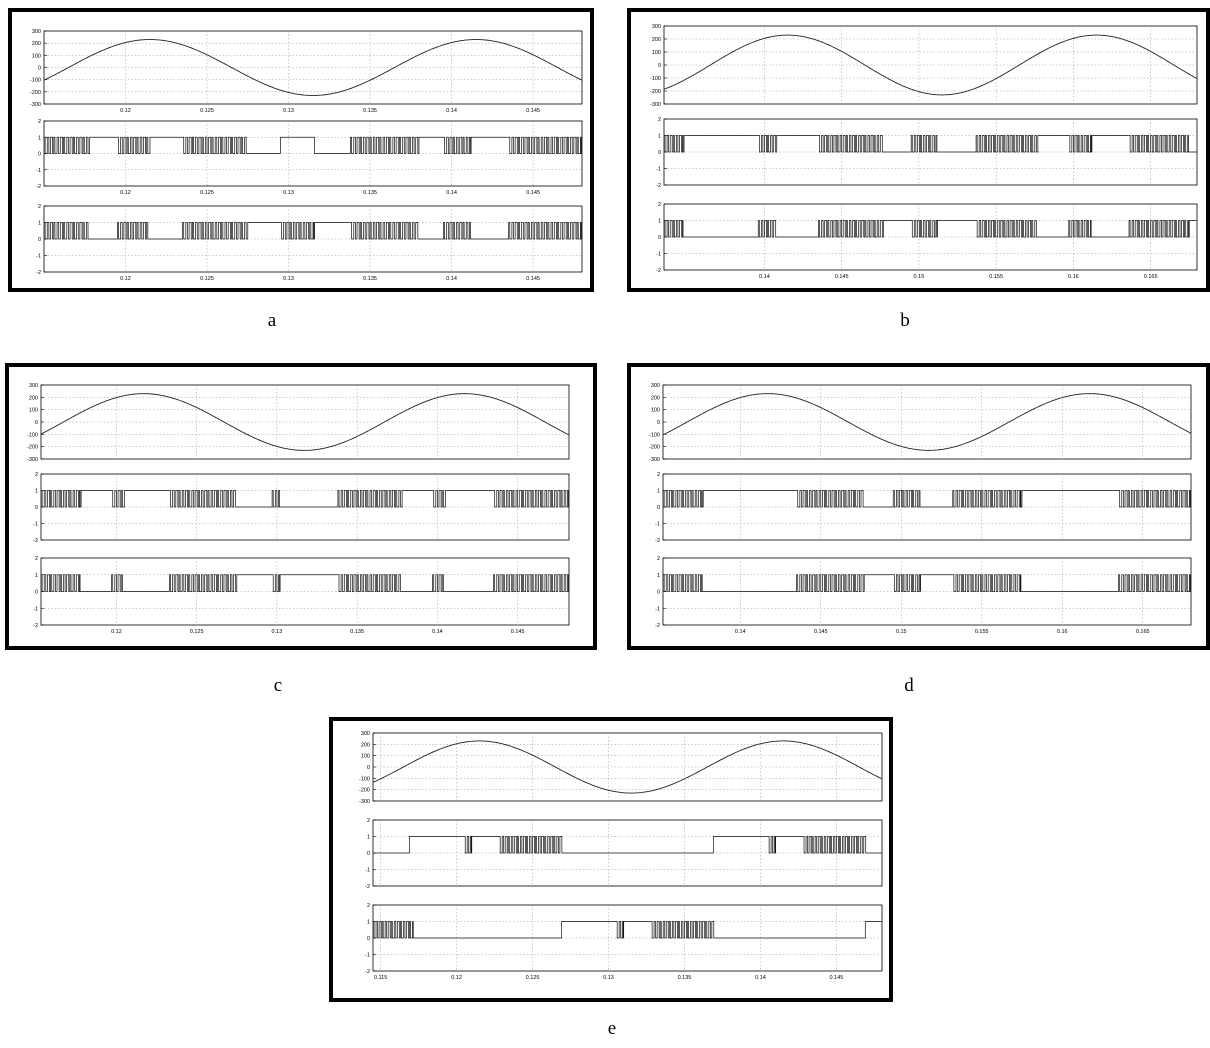  What do you see at coordinates (309, 157) in the screenshot?
I see `subplot-a-2: -2 -1 0 1 2 0.12 0.125 0.13 0.135 0.14 0.145` at bounding box center [309, 157].